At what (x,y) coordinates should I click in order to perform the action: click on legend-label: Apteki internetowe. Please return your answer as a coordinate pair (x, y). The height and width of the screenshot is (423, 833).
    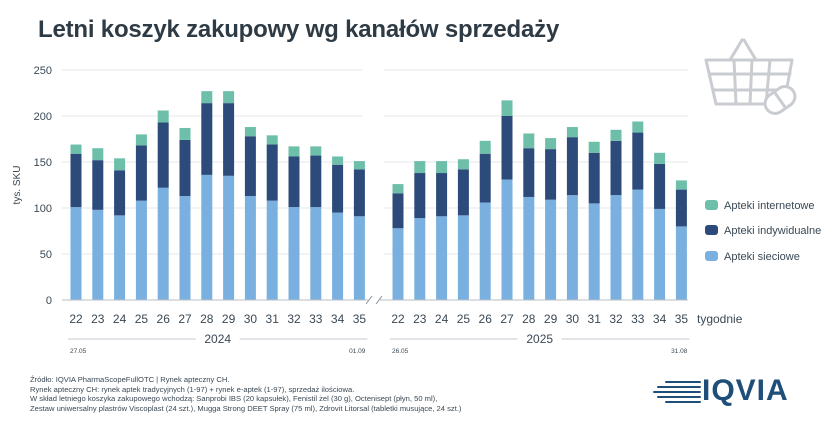
    Looking at the image, I should click on (769, 206).